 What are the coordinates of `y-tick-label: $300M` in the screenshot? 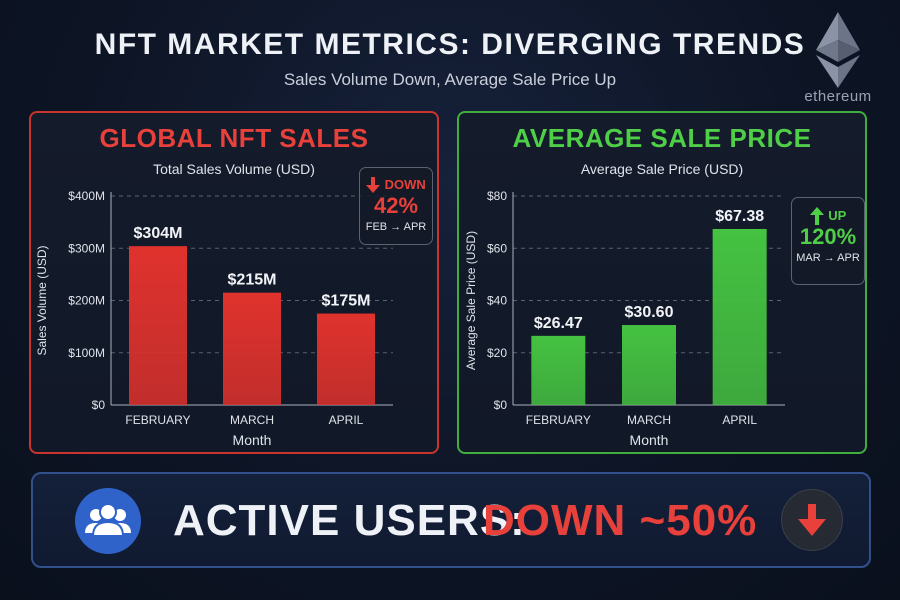 It's located at (86, 248).